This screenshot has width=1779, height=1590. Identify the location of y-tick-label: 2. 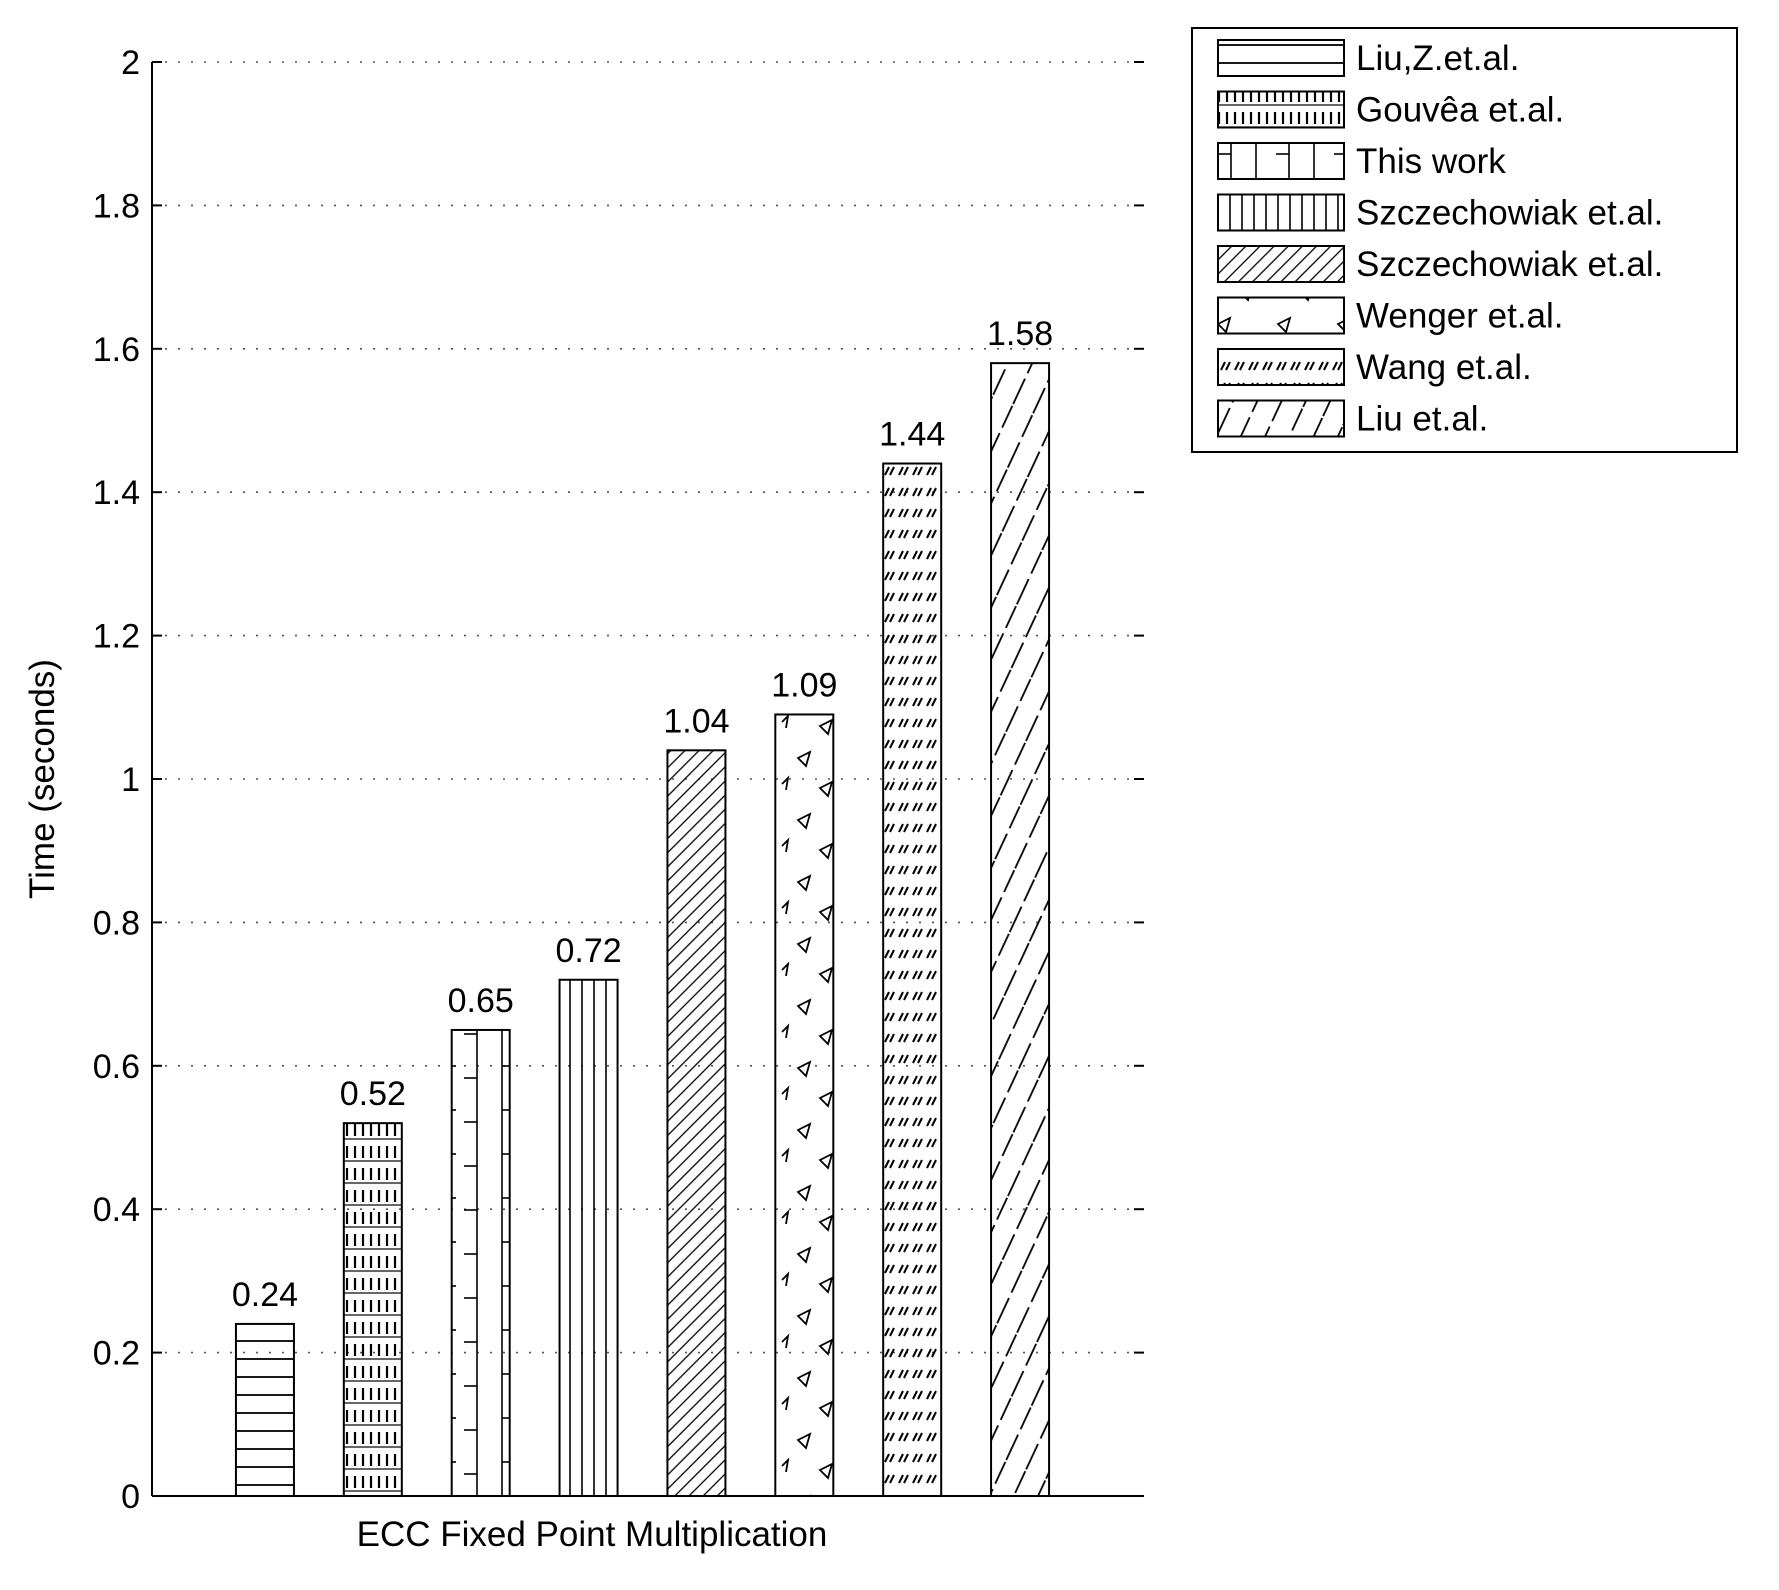
(130, 63).